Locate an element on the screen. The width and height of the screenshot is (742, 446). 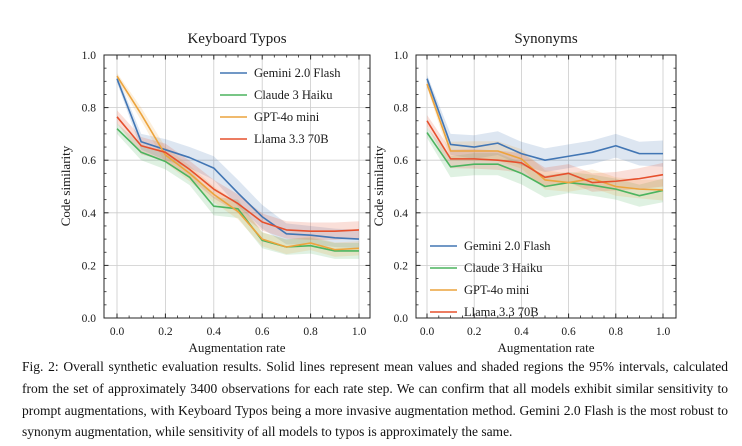
chart-title: Keyboard Typos is located at coordinates (236, 39).